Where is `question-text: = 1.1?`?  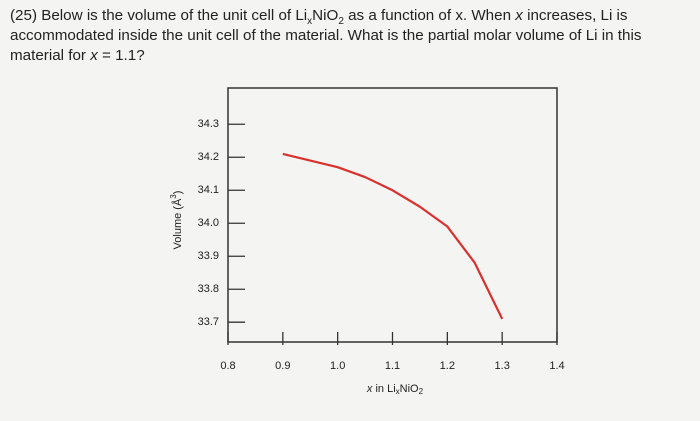
question-text: = 1.1? is located at coordinates (121, 55).